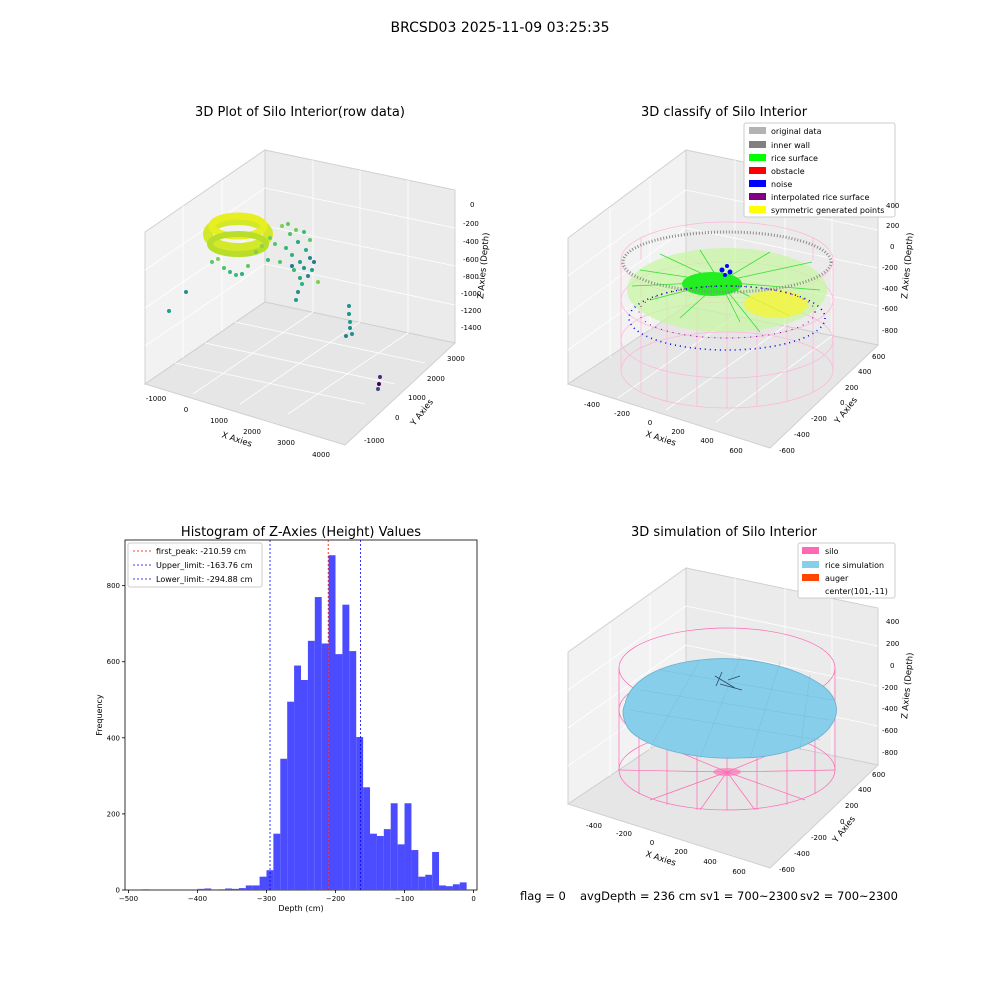 The width and height of the screenshot is (1000, 1000). Describe the element at coordinates (788, 171) in the screenshot. I see `legend-label-obstacle: obstacle` at that location.